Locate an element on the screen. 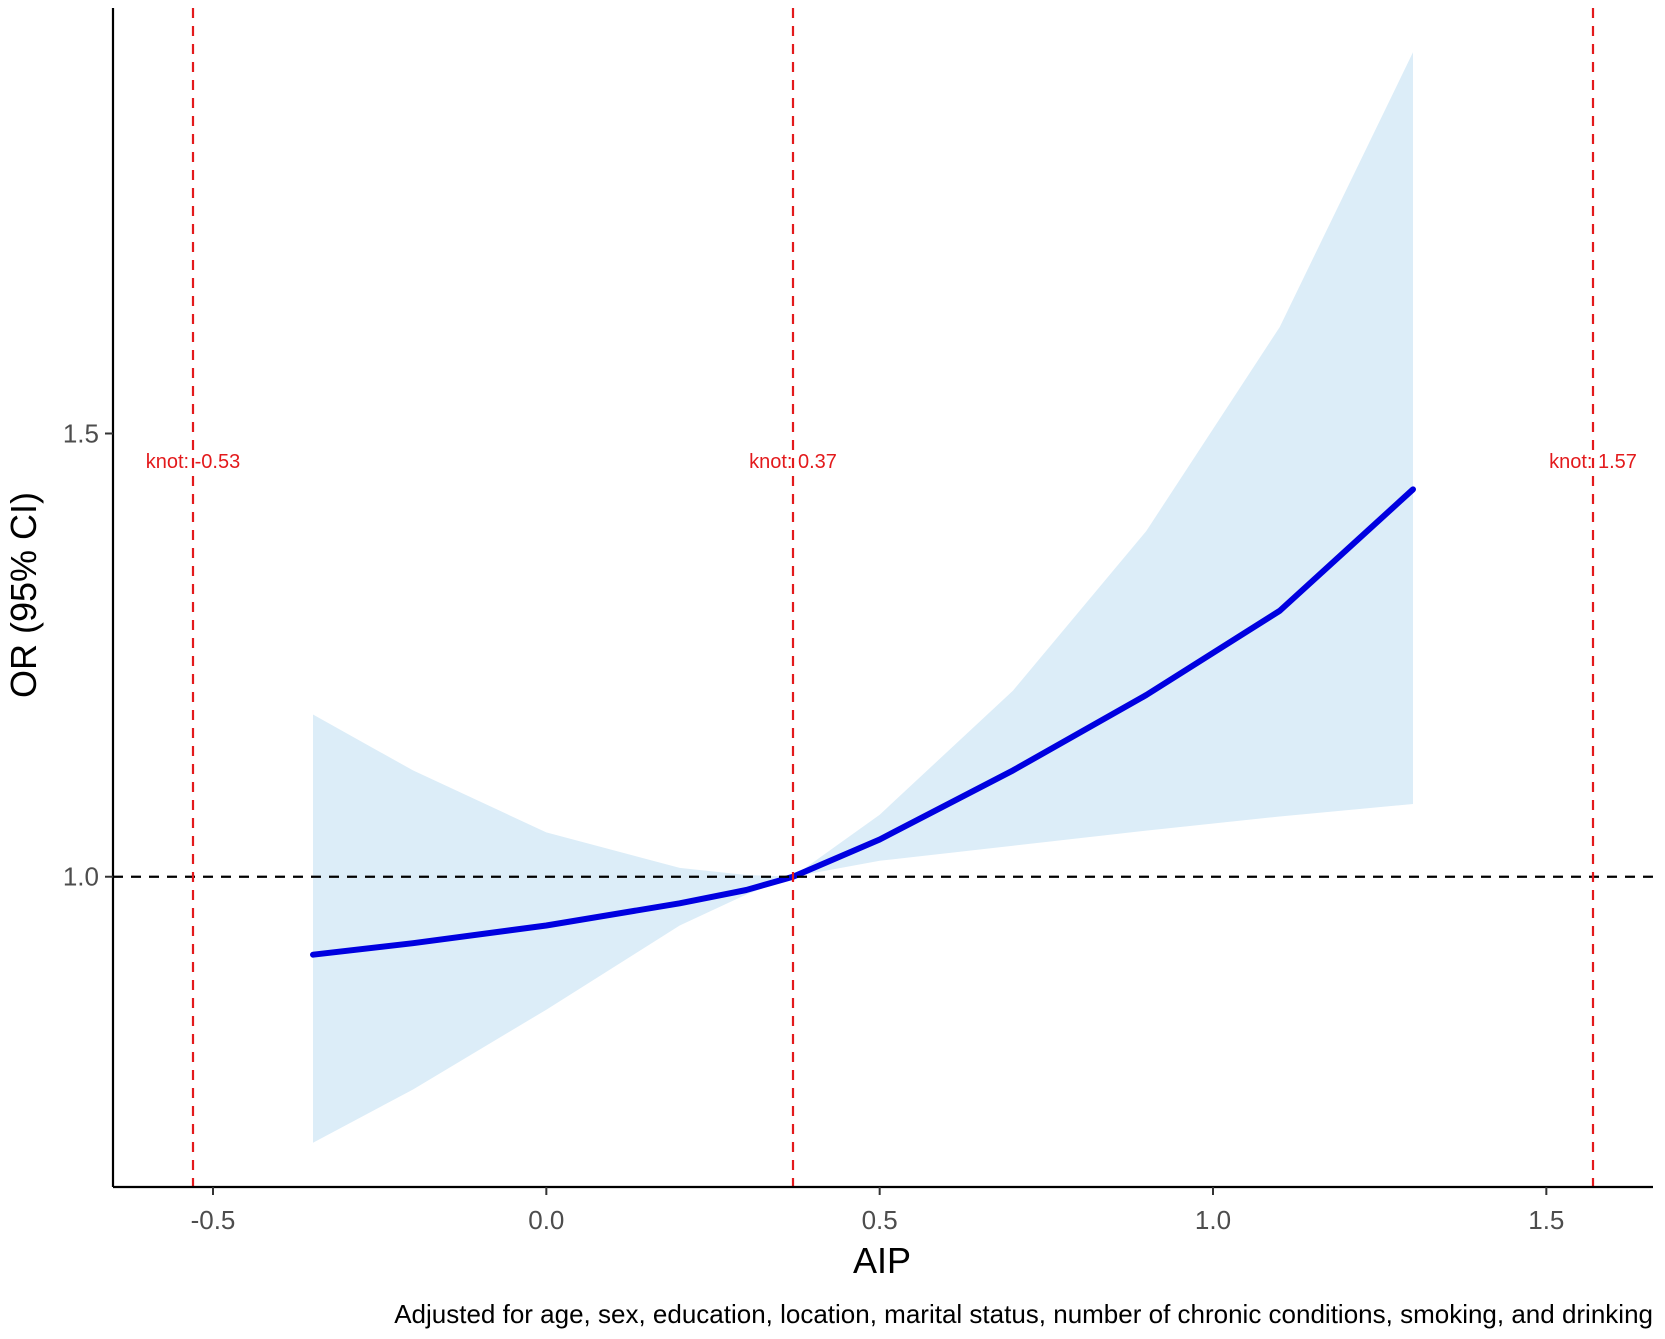 This screenshot has height=1339, width=1665. x-tick-label: 0.0 is located at coordinates (546, 1220).